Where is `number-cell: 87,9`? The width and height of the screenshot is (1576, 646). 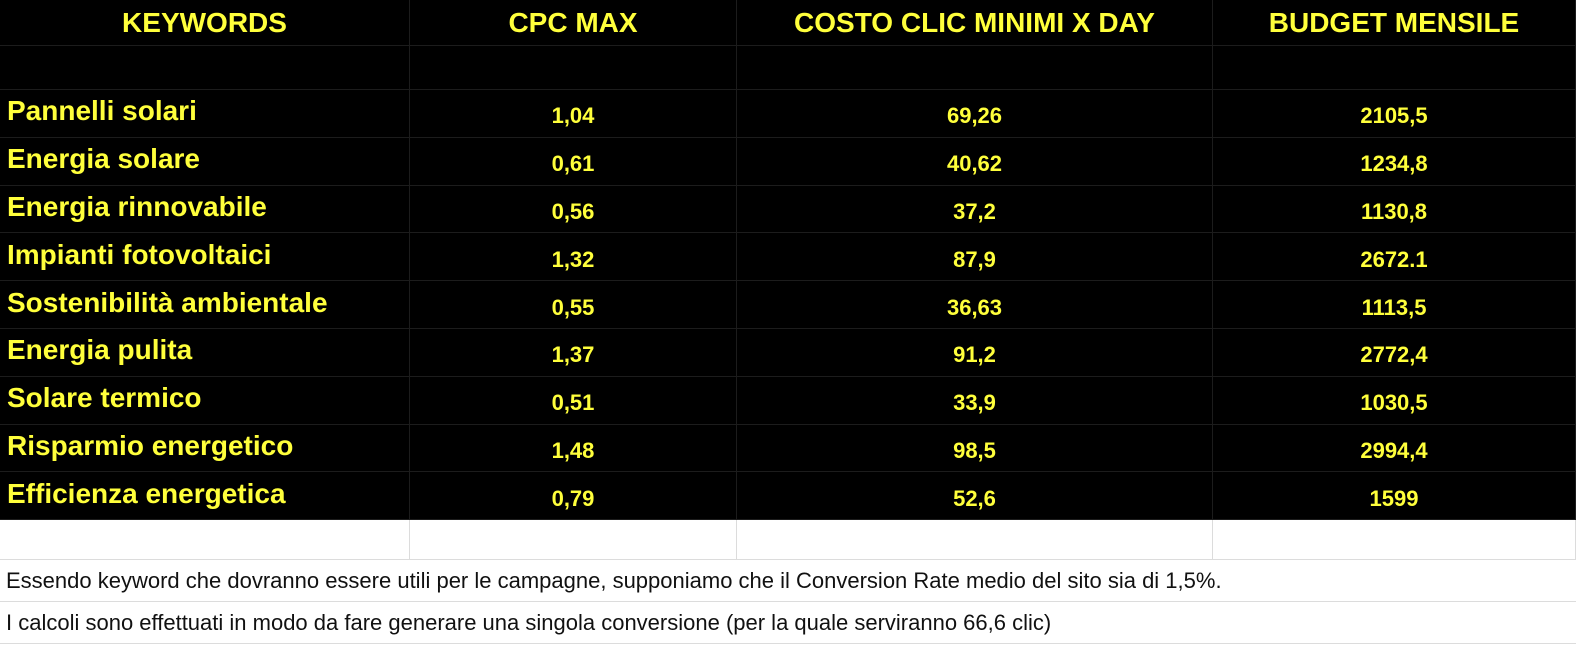 number-cell: 87,9 is located at coordinates (975, 257).